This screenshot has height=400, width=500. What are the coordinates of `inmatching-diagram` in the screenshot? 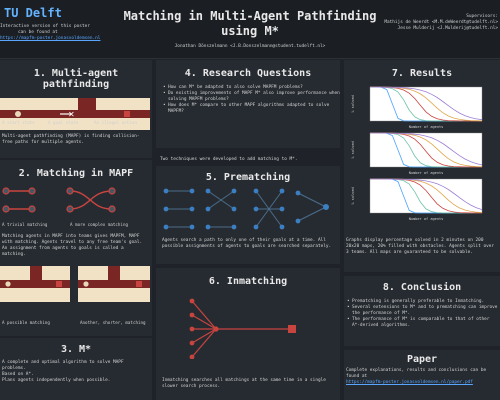 It's located at (242, 328).